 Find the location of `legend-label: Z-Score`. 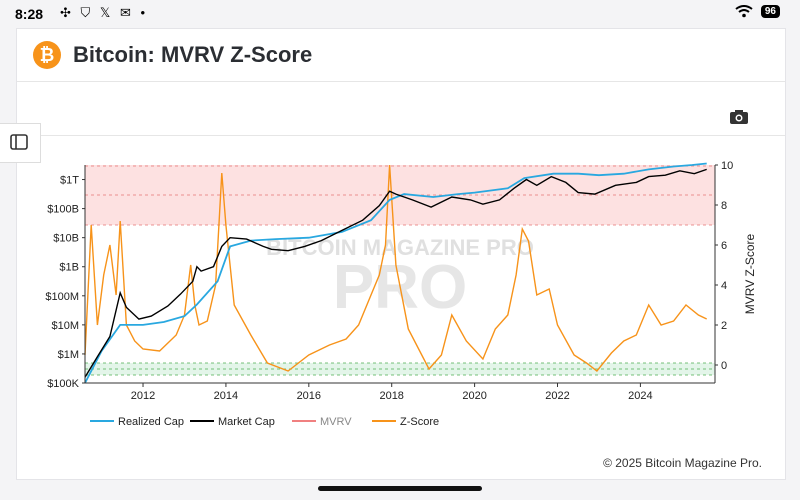

legend-label: Z-Score is located at coordinates (419, 422).